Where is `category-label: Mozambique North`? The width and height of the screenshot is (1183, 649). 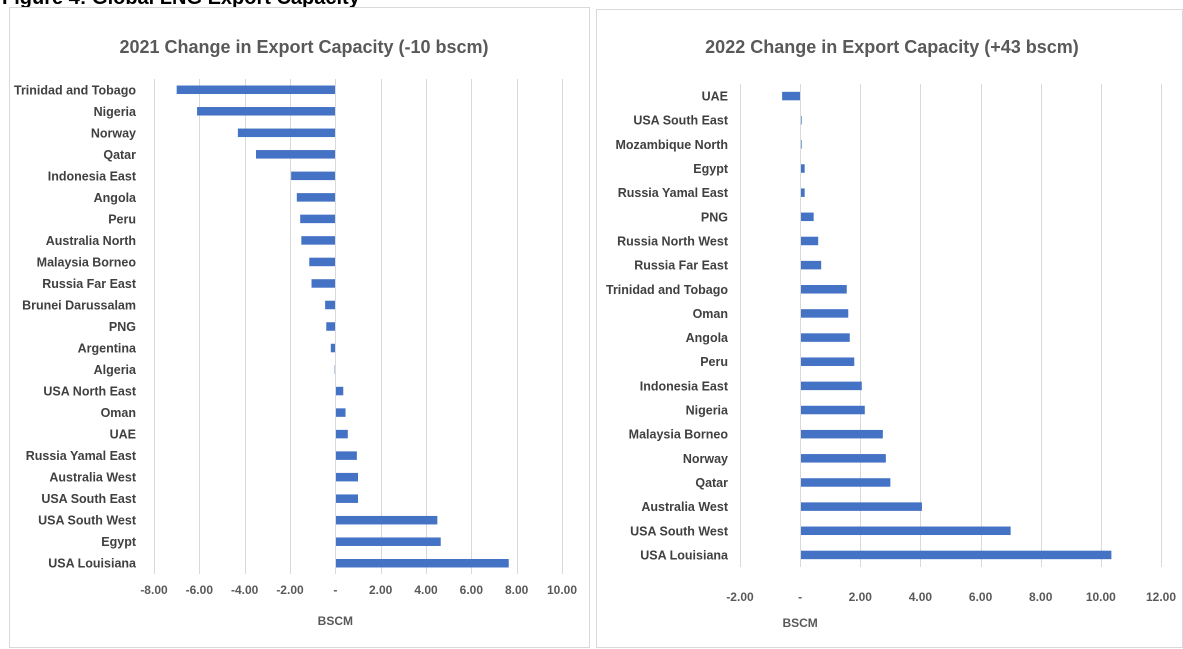
category-label: Mozambique North is located at coordinates (672, 145).